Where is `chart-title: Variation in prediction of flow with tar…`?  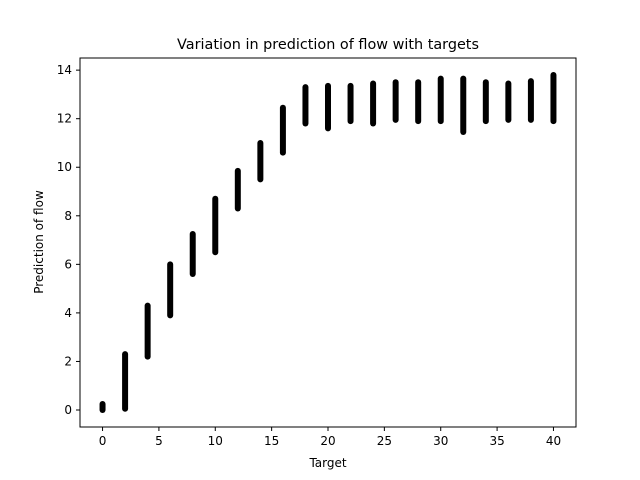 chart-title: Variation in prediction of flow with tar… is located at coordinates (328, 45).